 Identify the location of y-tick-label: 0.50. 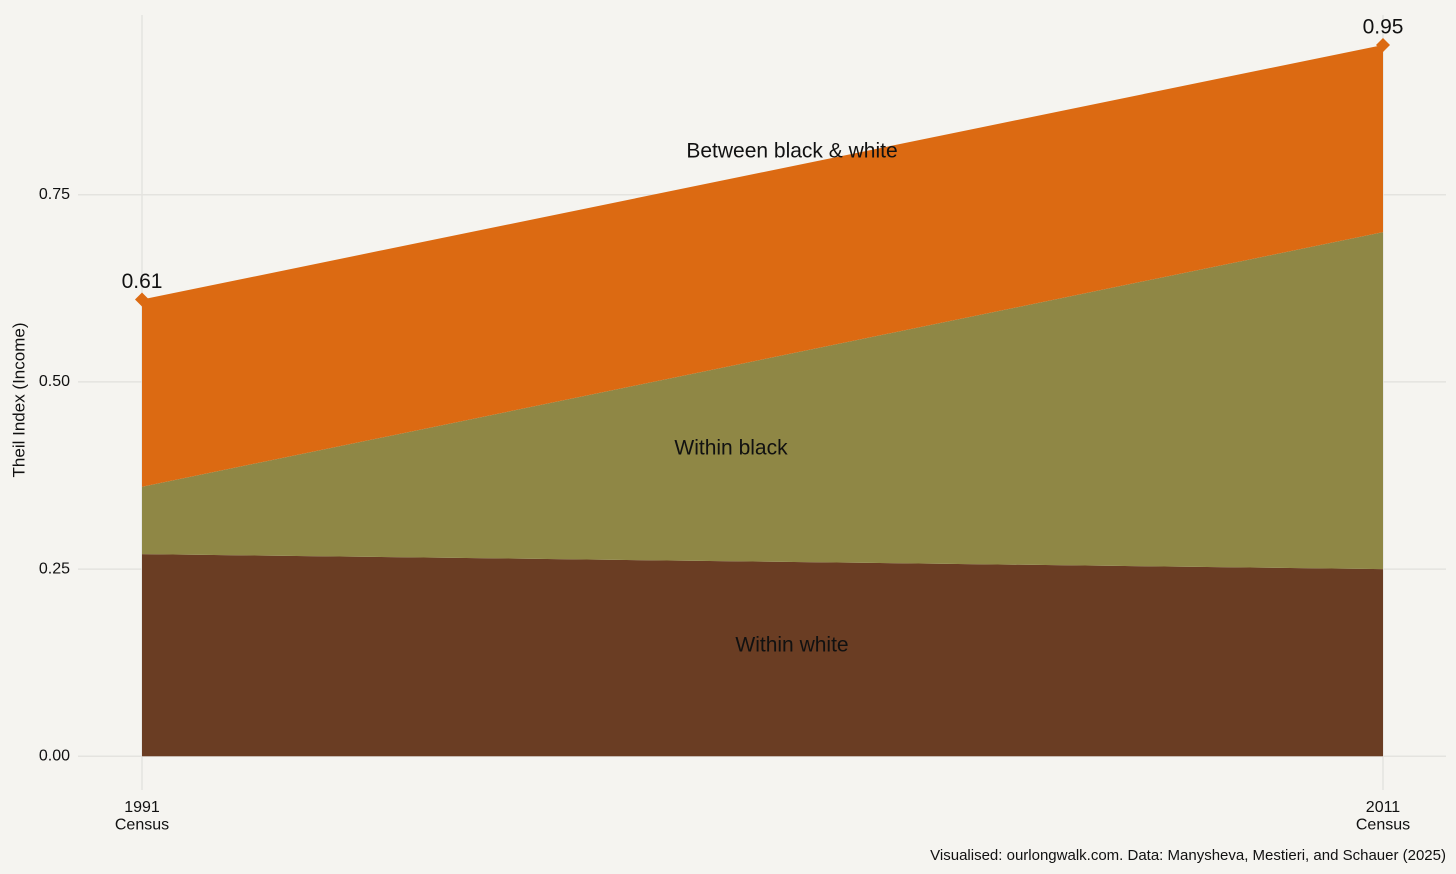
(54, 381).